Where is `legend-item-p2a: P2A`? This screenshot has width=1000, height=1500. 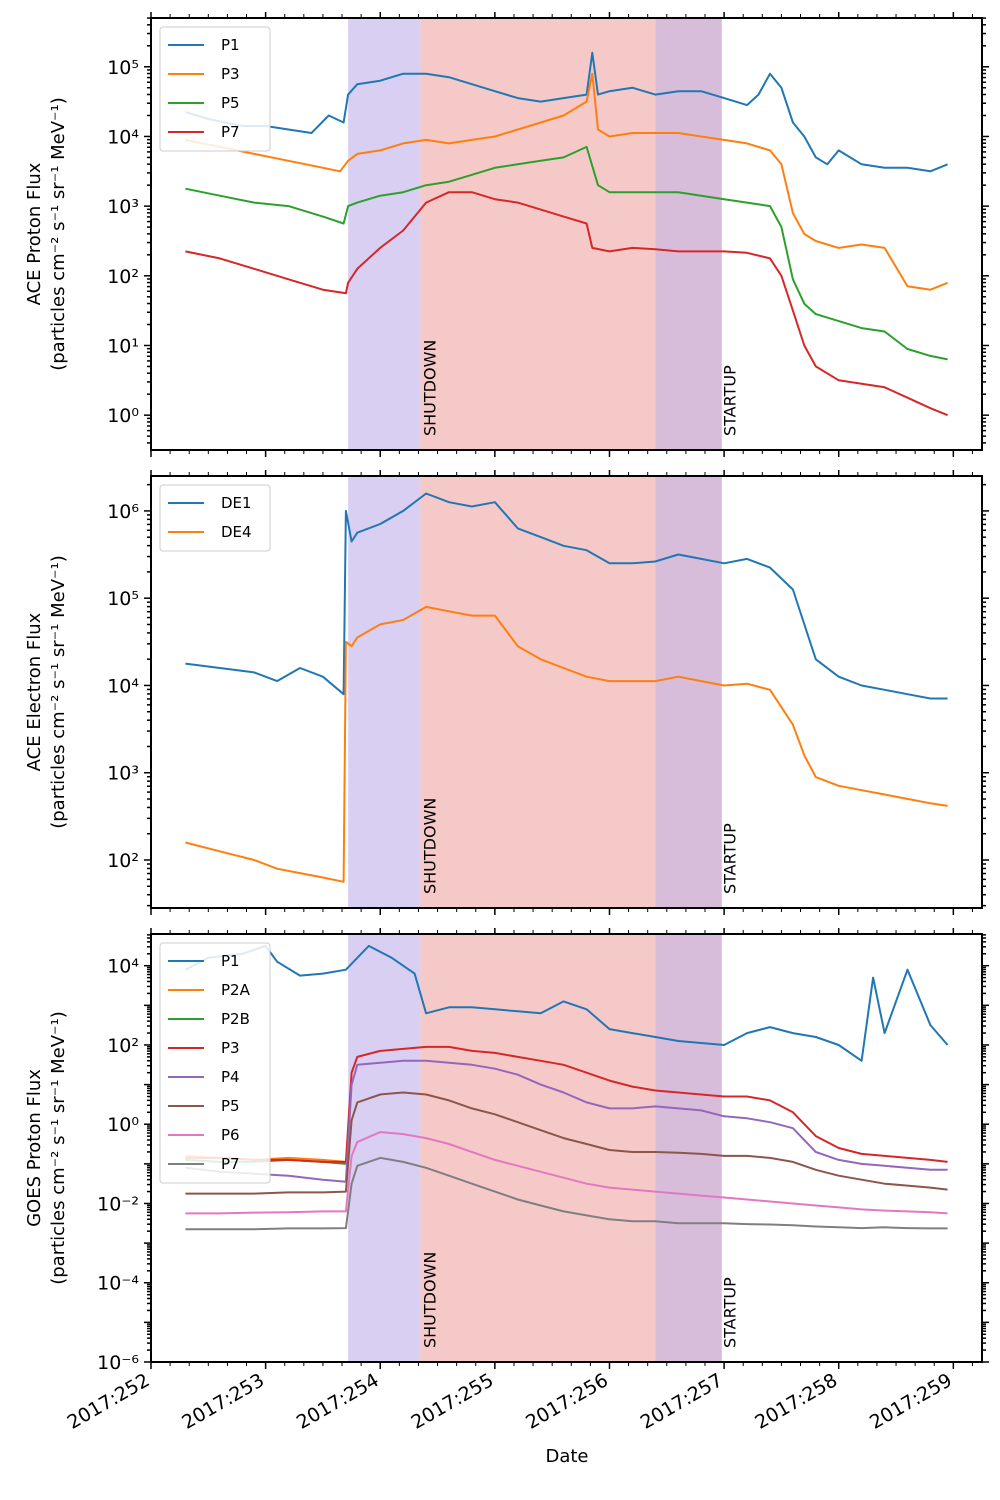 legend-item-p2a: P2A is located at coordinates (236, 990).